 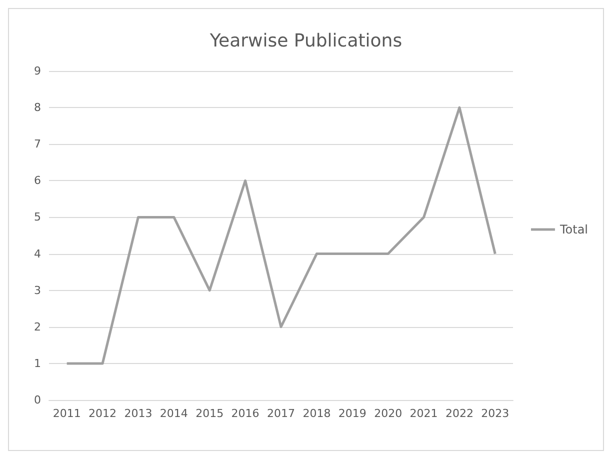 I want to click on x-tick-label: 2023, so click(x=495, y=413).